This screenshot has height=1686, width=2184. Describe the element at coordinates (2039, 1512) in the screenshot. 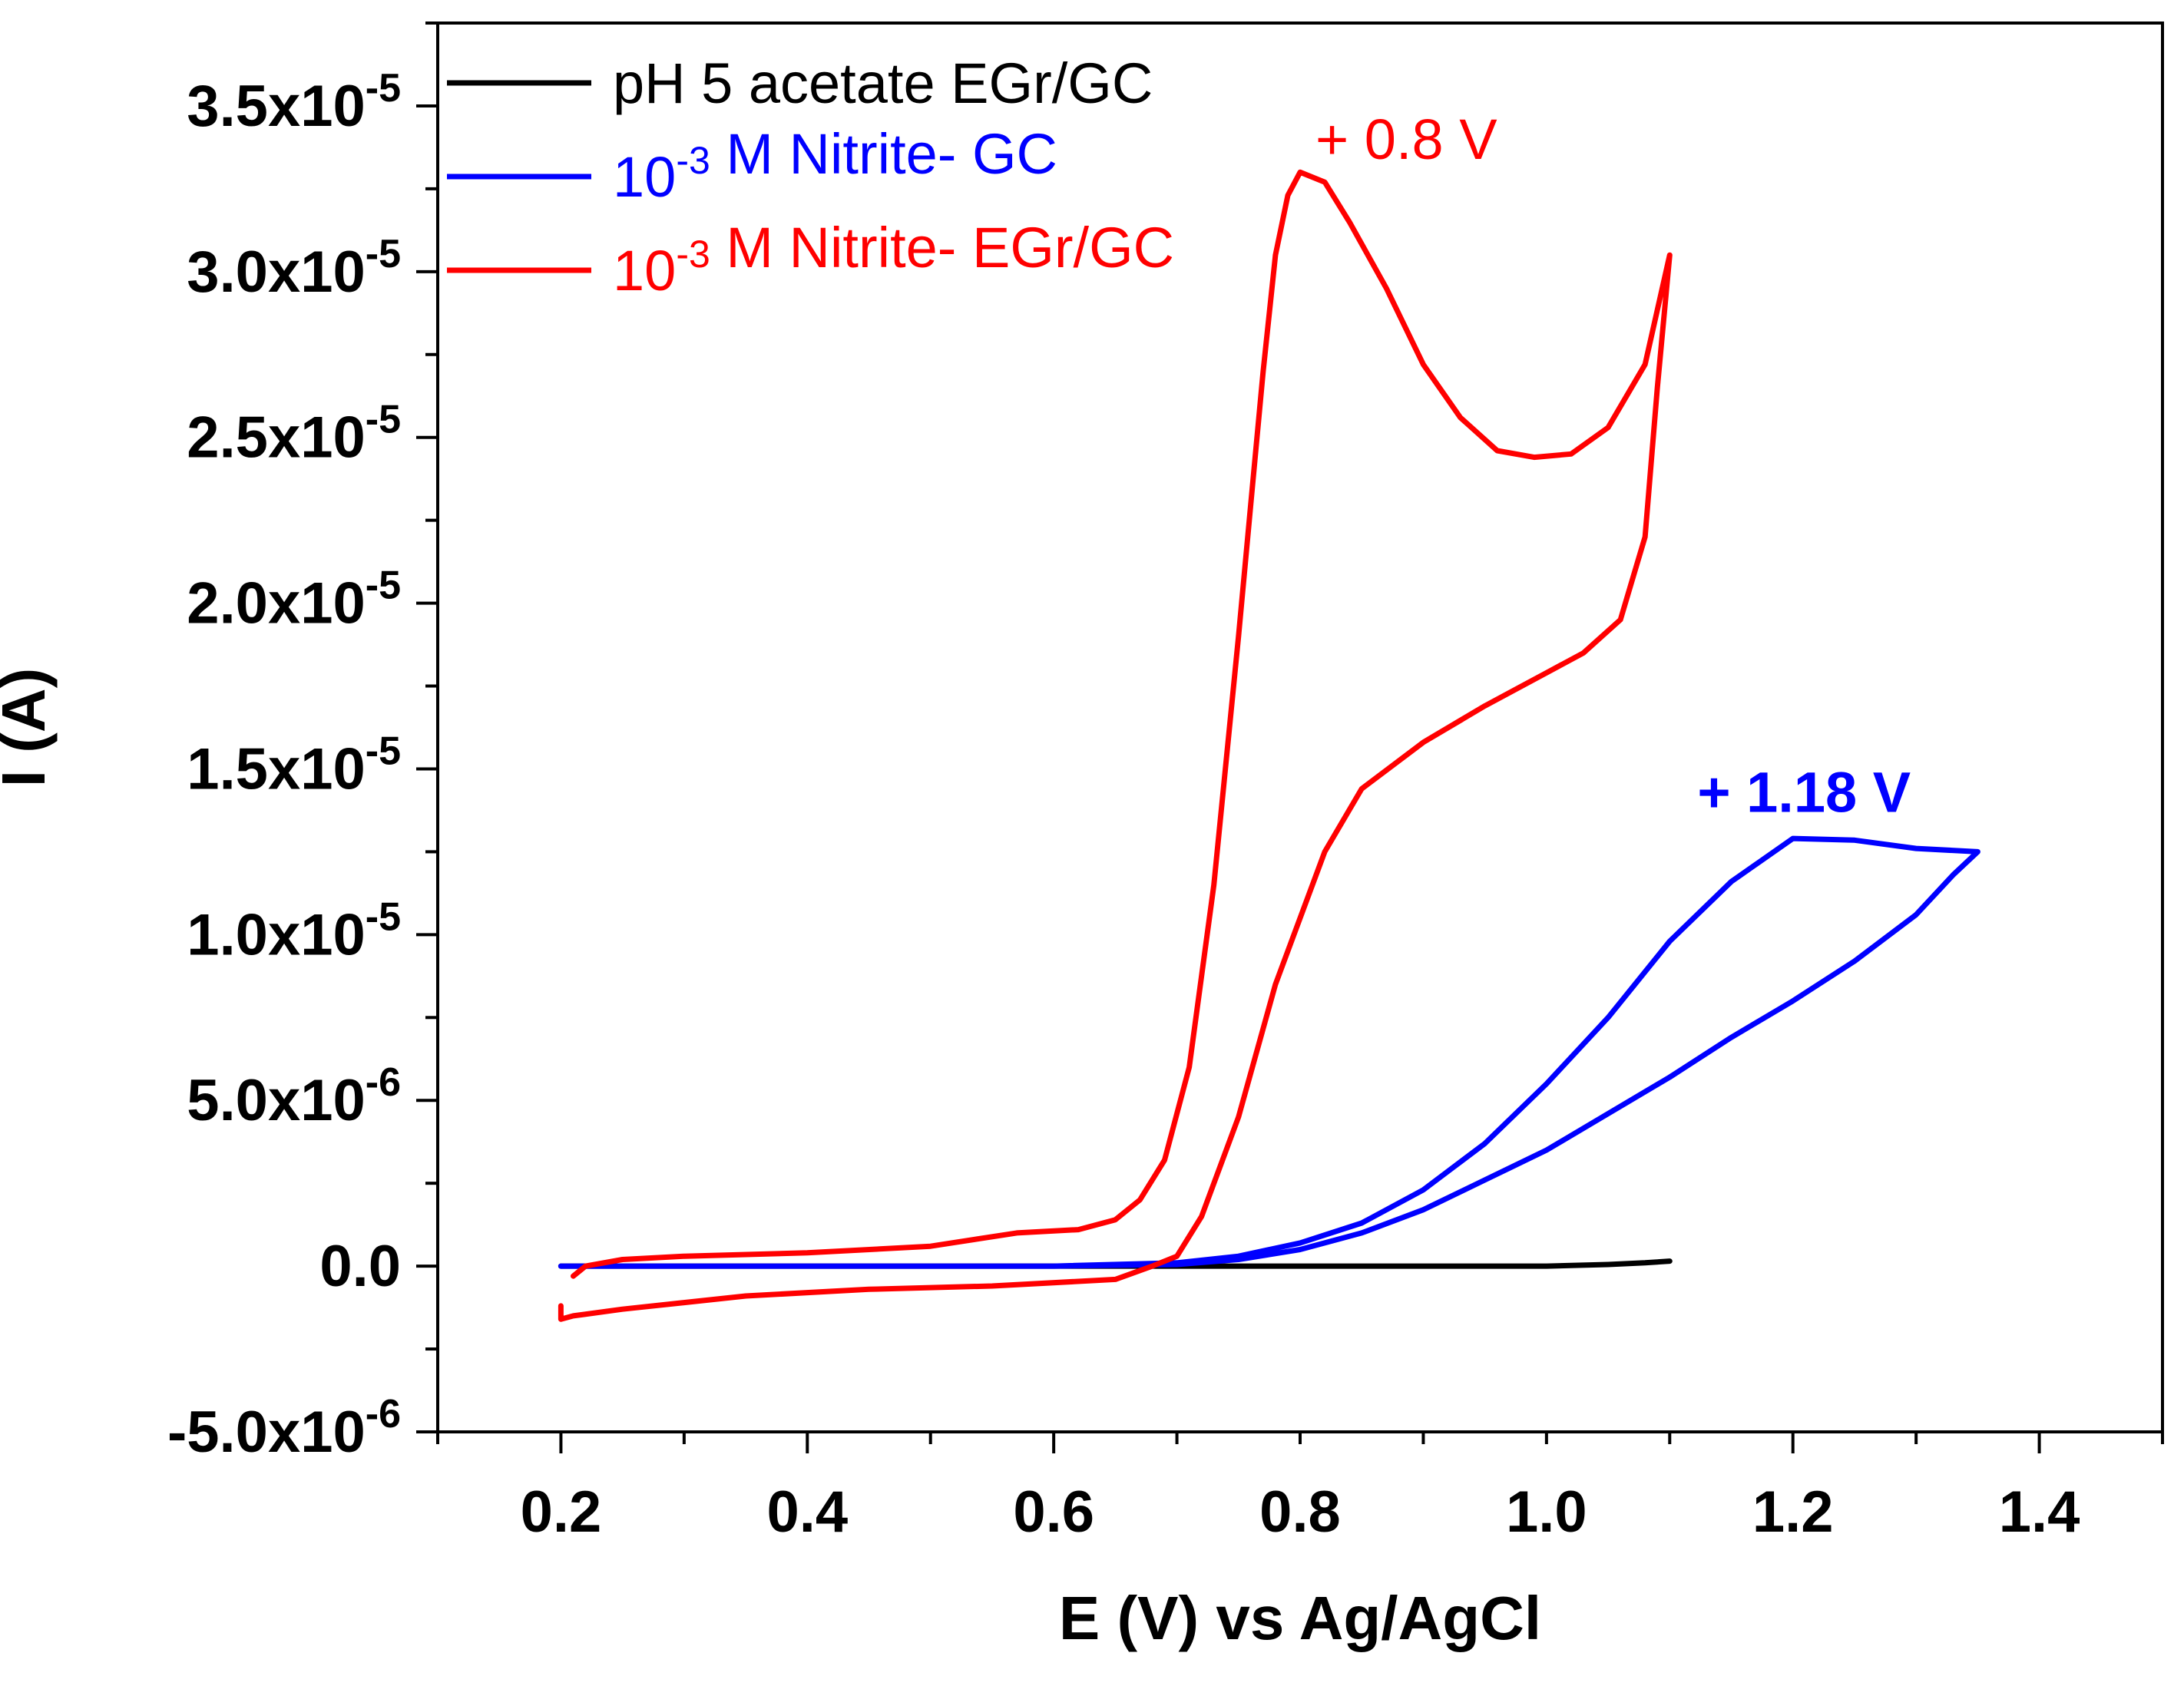

I see `x-tick-label: 1.4` at that location.